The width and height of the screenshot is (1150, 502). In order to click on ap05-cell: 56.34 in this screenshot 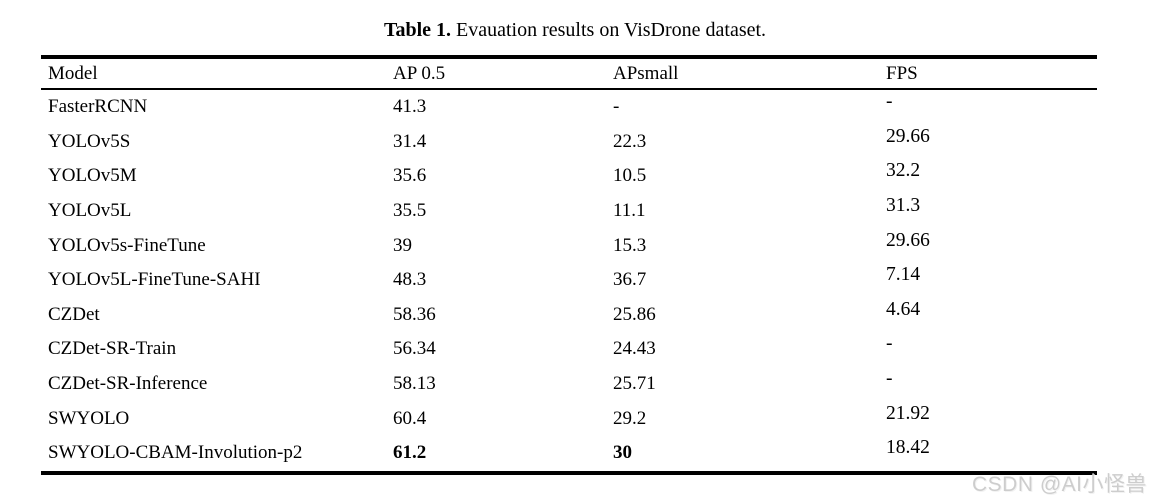, I will do `click(414, 349)`.